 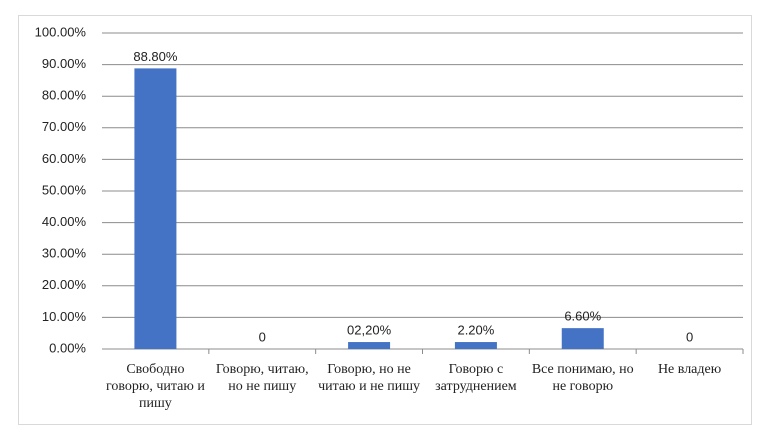 What do you see at coordinates (689, 369) in the screenshot?
I see `x-tick-label: Не владею` at bounding box center [689, 369].